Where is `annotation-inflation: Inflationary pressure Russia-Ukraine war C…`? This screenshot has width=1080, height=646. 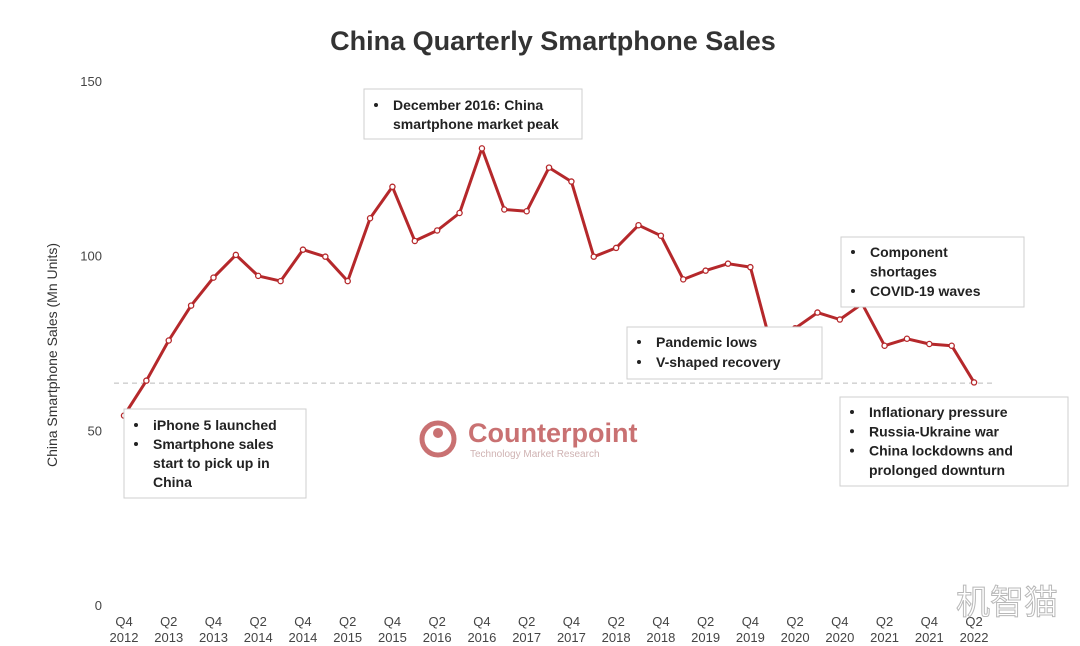
annotation-inflation: Inflationary pressure Russia-Ukraine war C… is located at coordinates (954, 441).